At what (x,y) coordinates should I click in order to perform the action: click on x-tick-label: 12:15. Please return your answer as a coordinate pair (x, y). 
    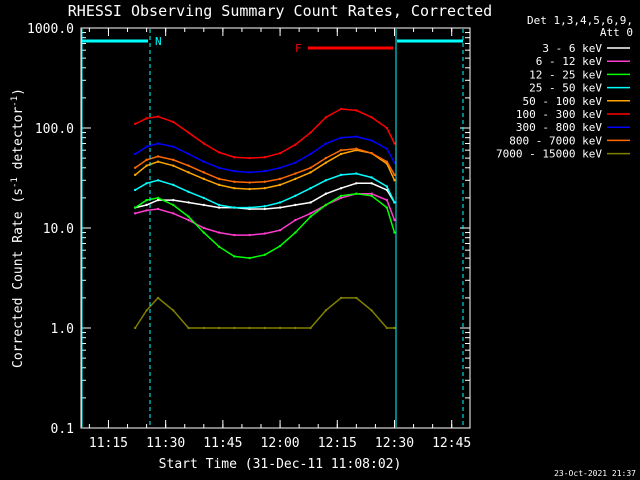
    Looking at the image, I should click on (337, 443).